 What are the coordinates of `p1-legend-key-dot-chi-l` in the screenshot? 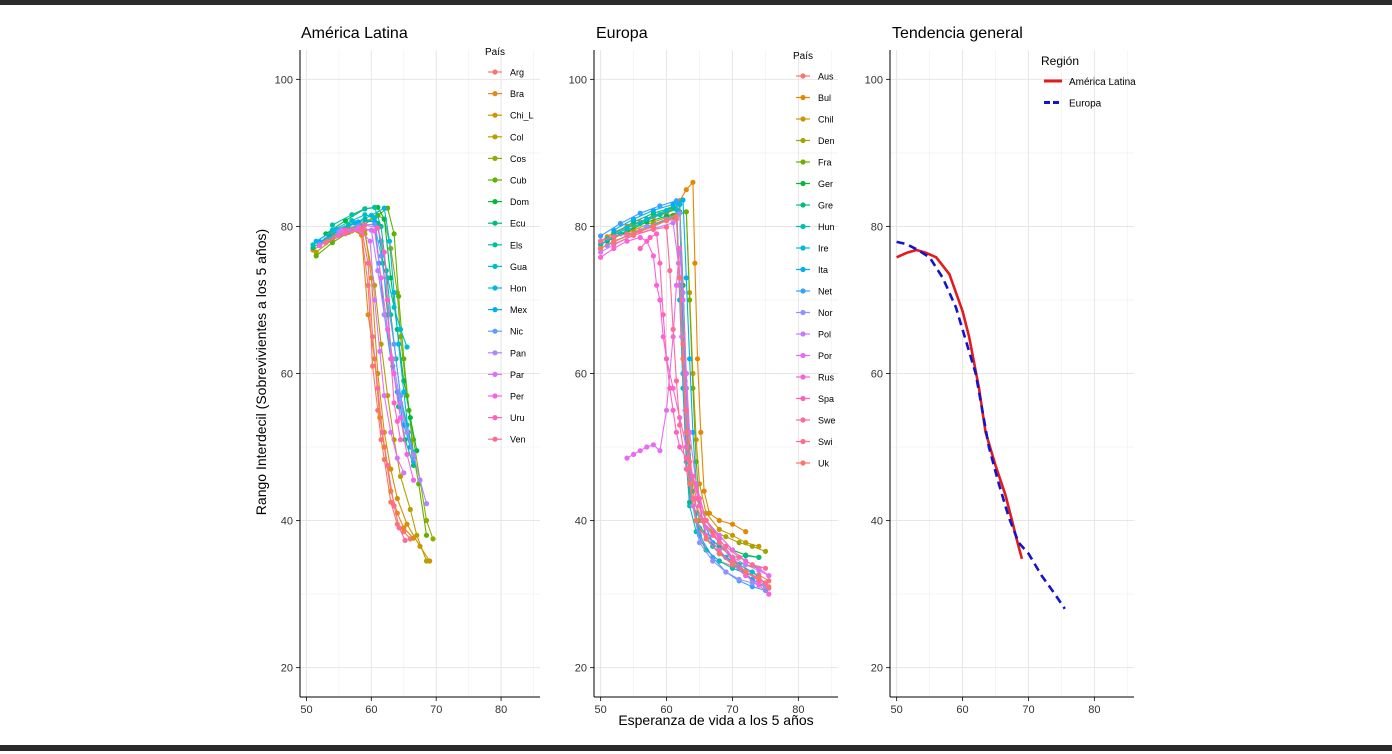 It's located at (495, 115).